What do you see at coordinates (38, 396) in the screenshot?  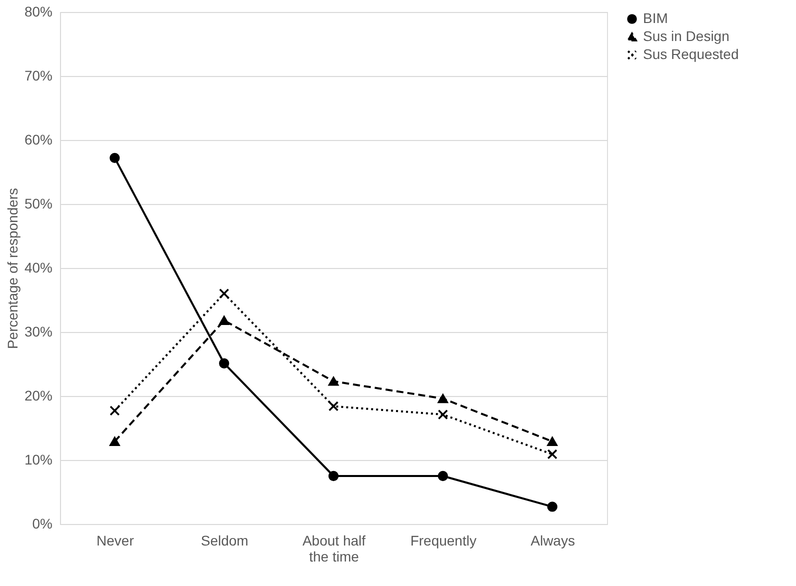 I see `y-tick-label: 20%` at bounding box center [38, 396].